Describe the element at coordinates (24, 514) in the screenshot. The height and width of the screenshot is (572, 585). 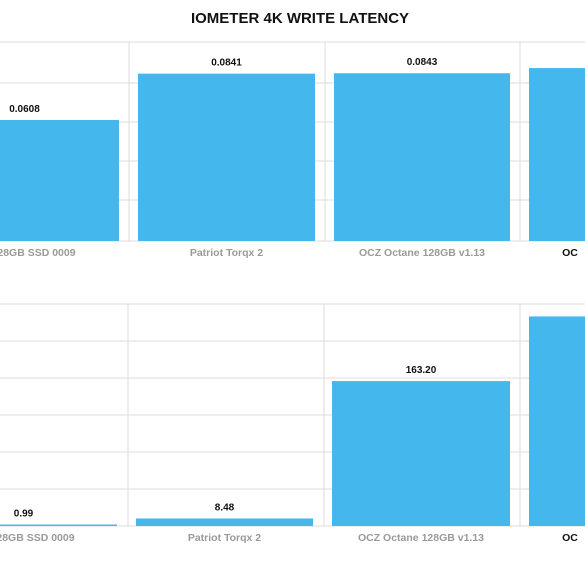
I see `data-label: 0.99` at that location.